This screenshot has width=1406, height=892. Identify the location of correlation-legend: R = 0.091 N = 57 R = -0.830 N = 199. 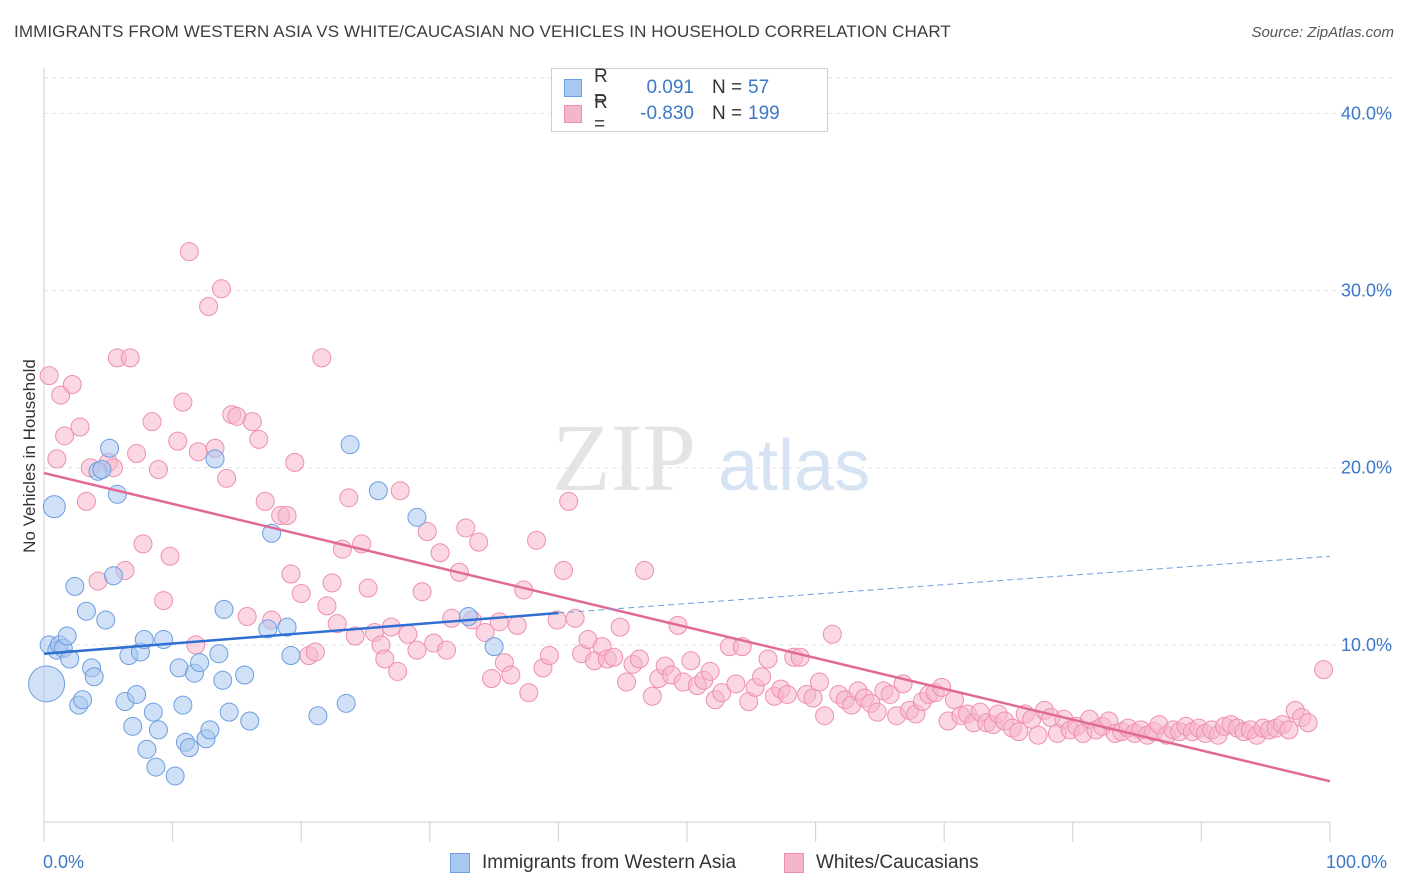
(689, 100).